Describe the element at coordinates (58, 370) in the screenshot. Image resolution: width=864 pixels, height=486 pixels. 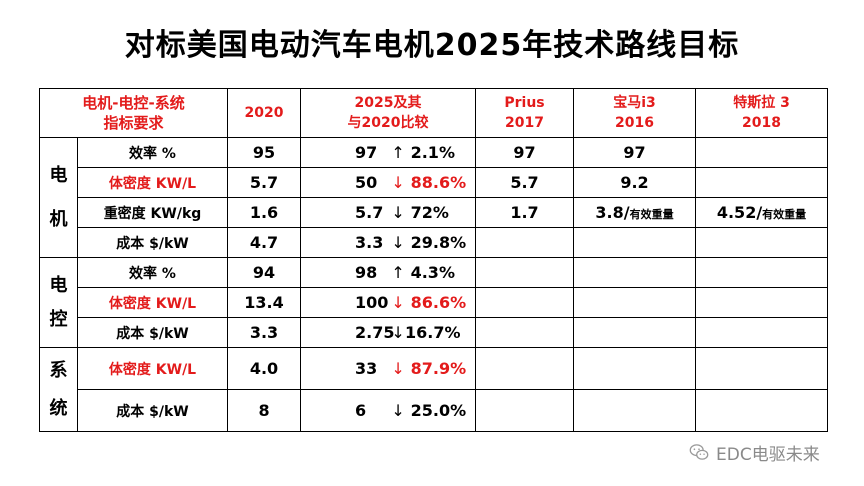
I see `group-system-char1: 系` at that location.